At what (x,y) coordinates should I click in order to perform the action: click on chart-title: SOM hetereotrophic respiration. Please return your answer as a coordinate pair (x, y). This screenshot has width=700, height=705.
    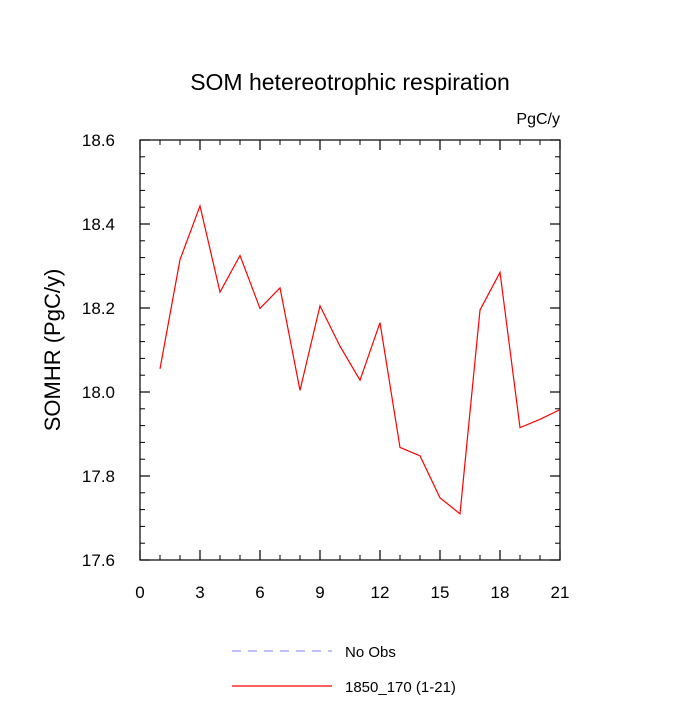
    Looking at the image, I should click on (350, 82).